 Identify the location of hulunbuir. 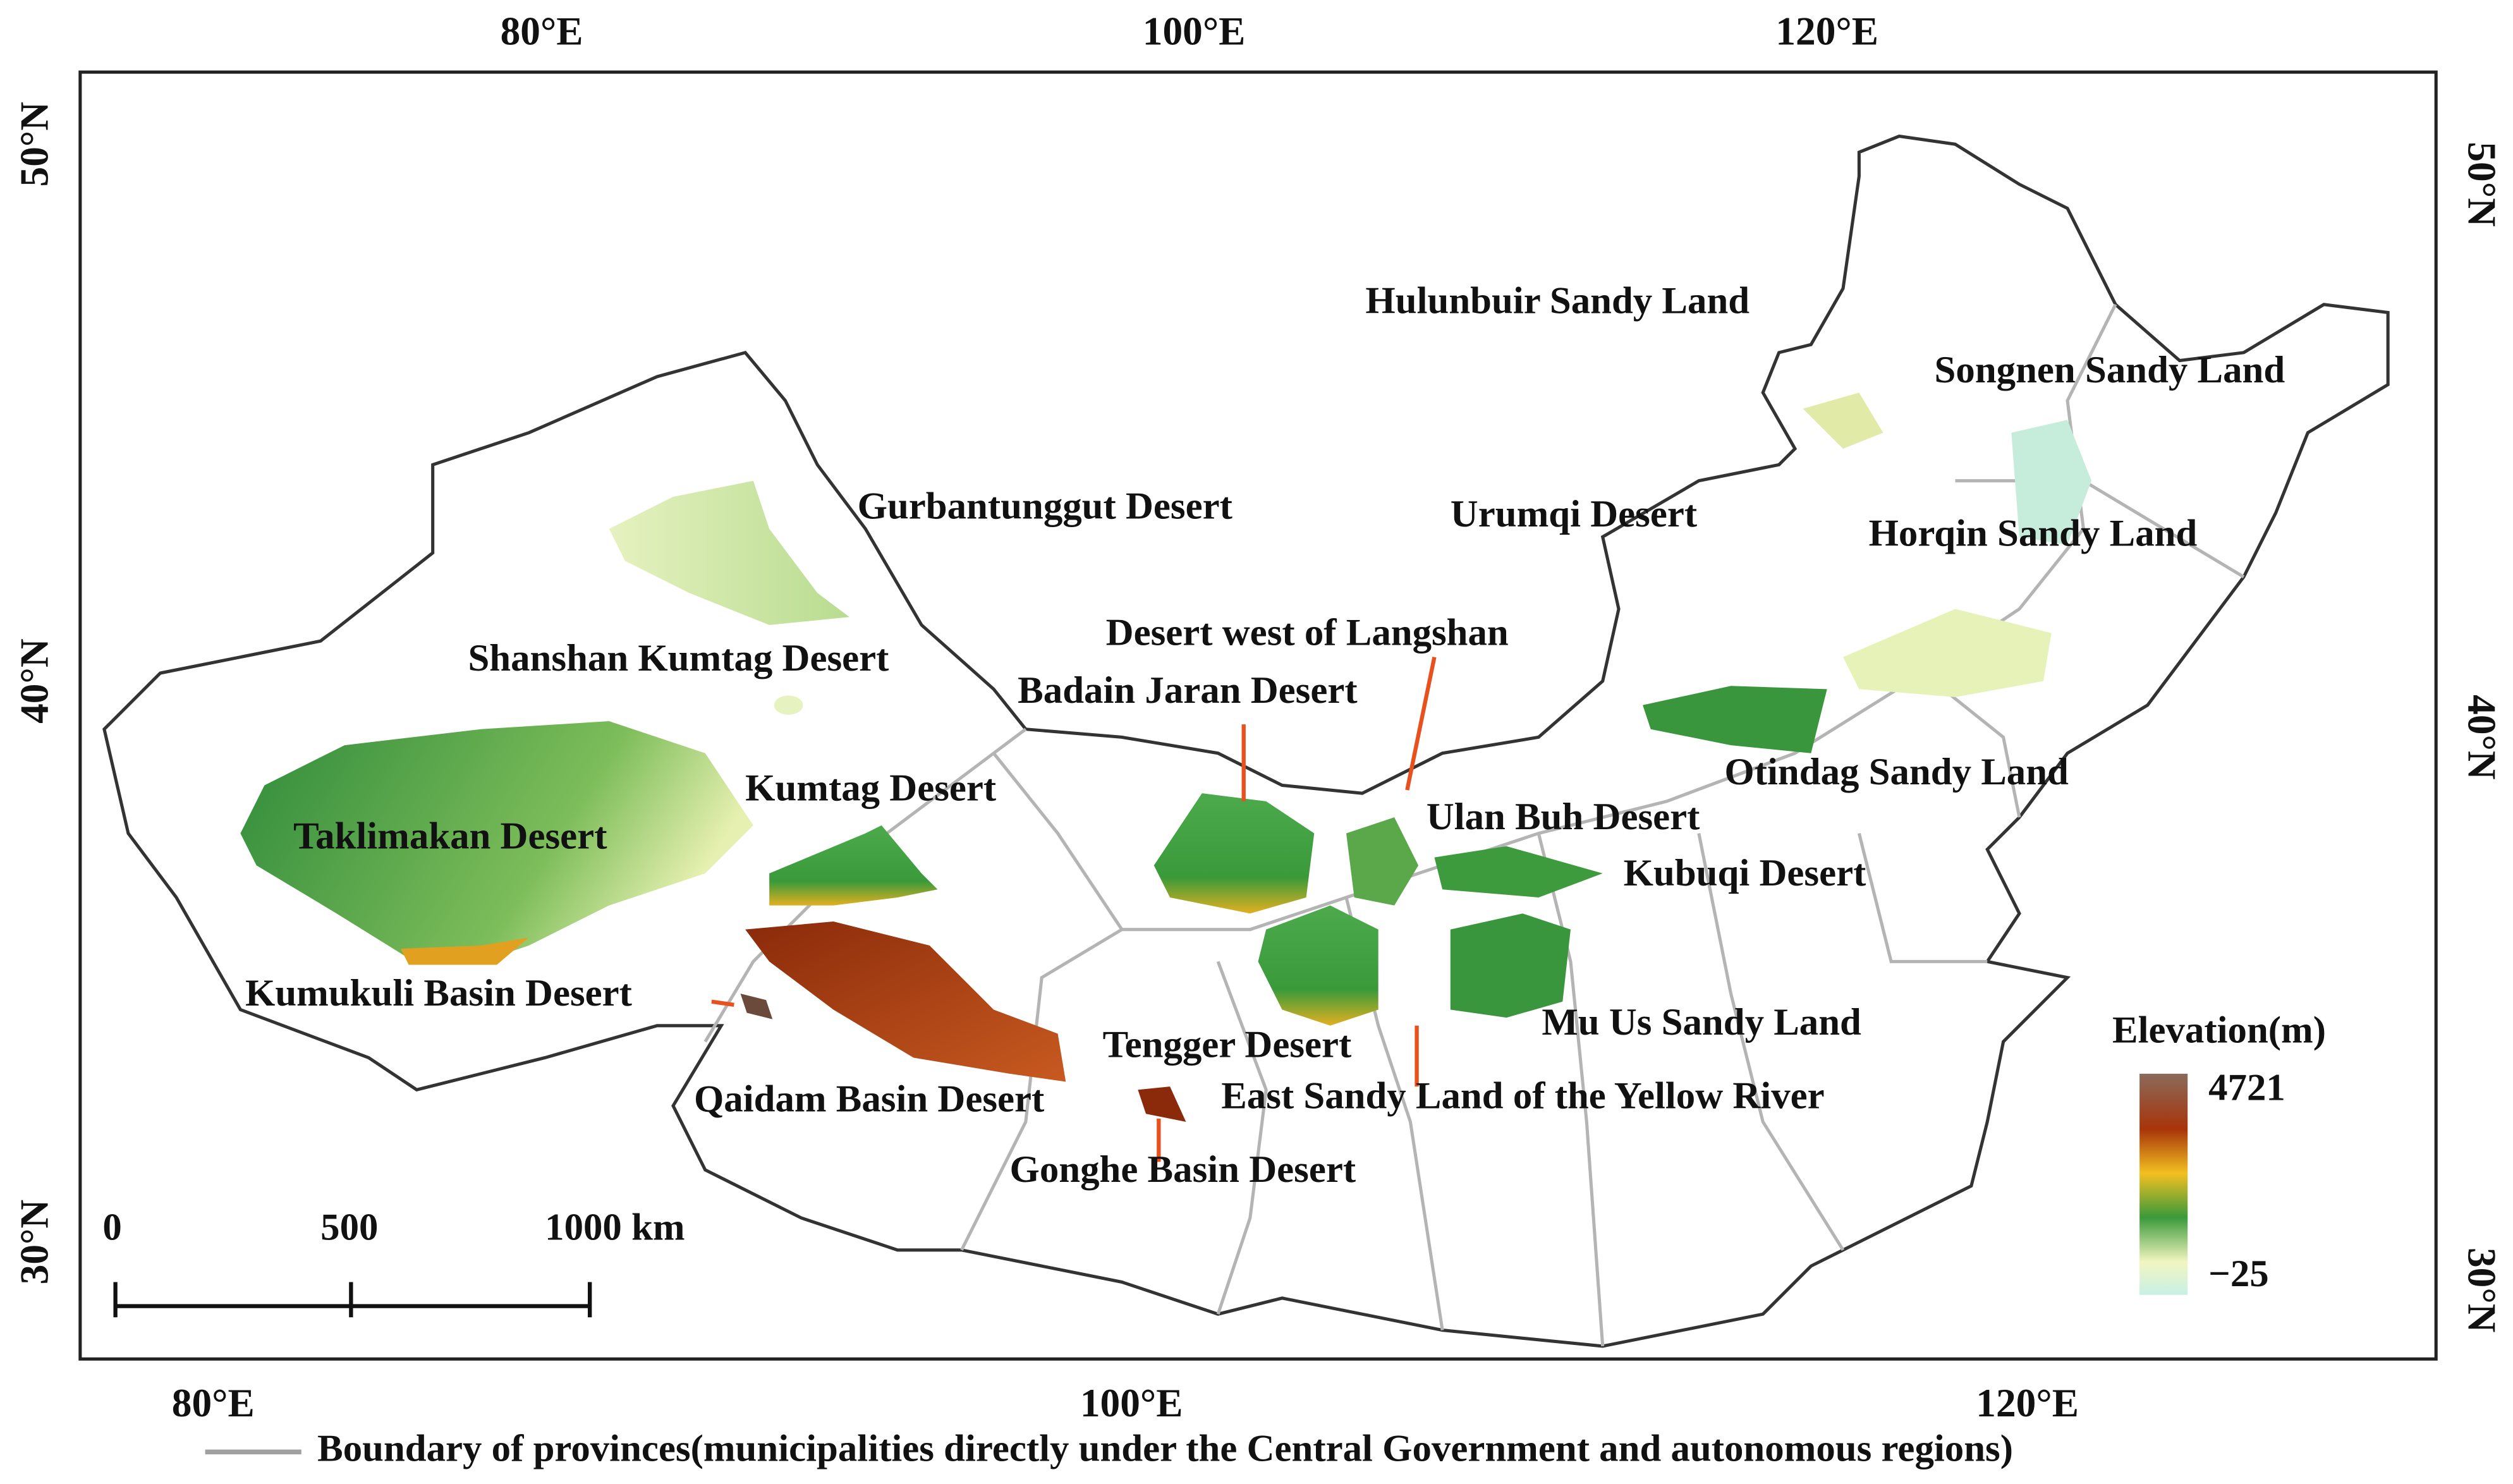
(1843, 421).